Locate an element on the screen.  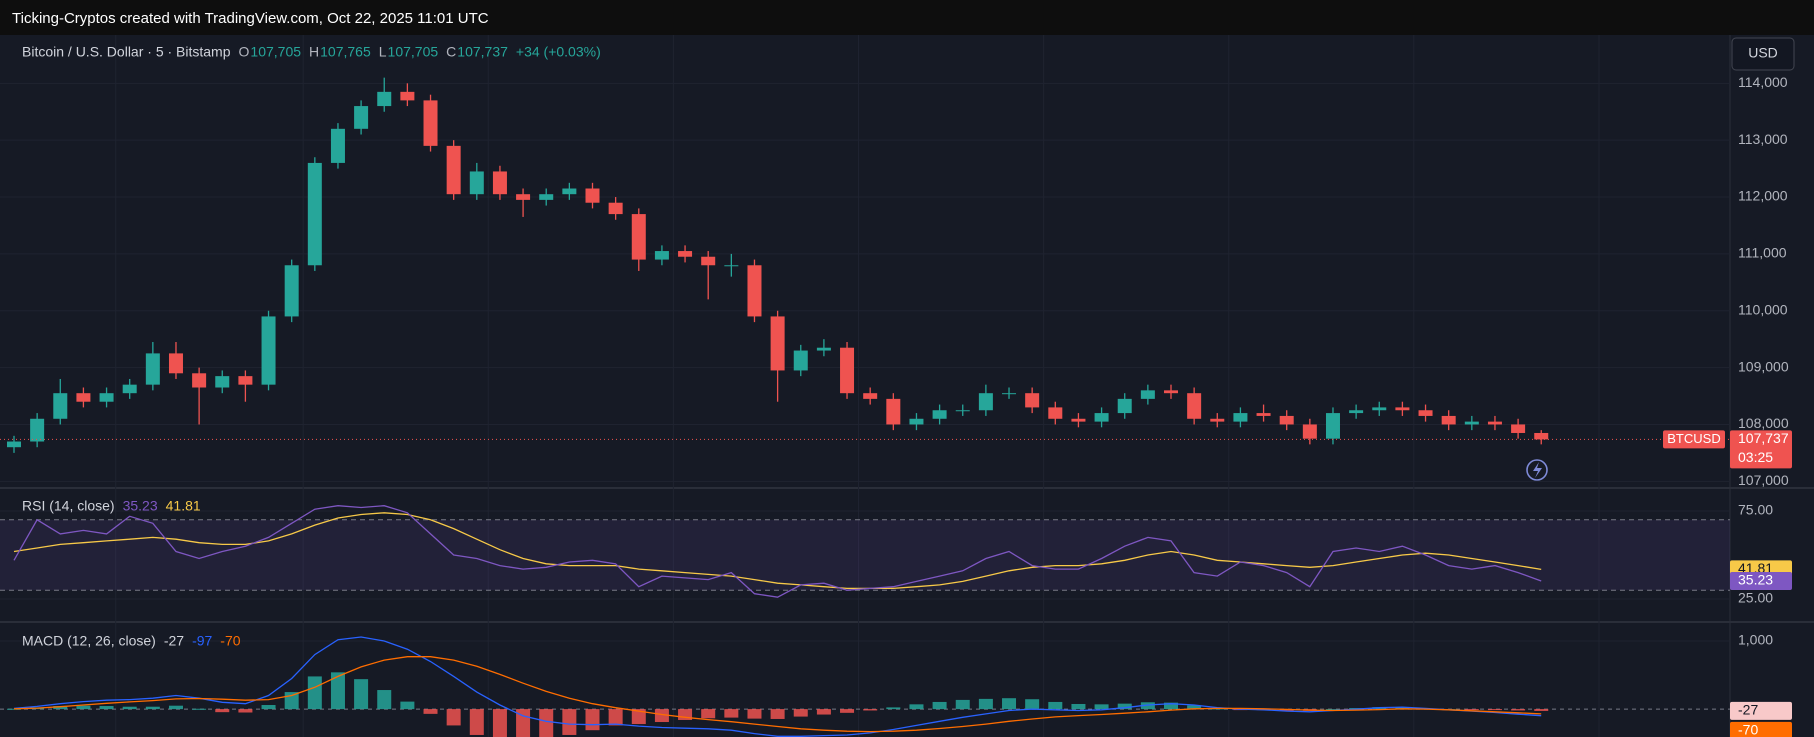
symbol-tag is located at coordinates (1694, 439).